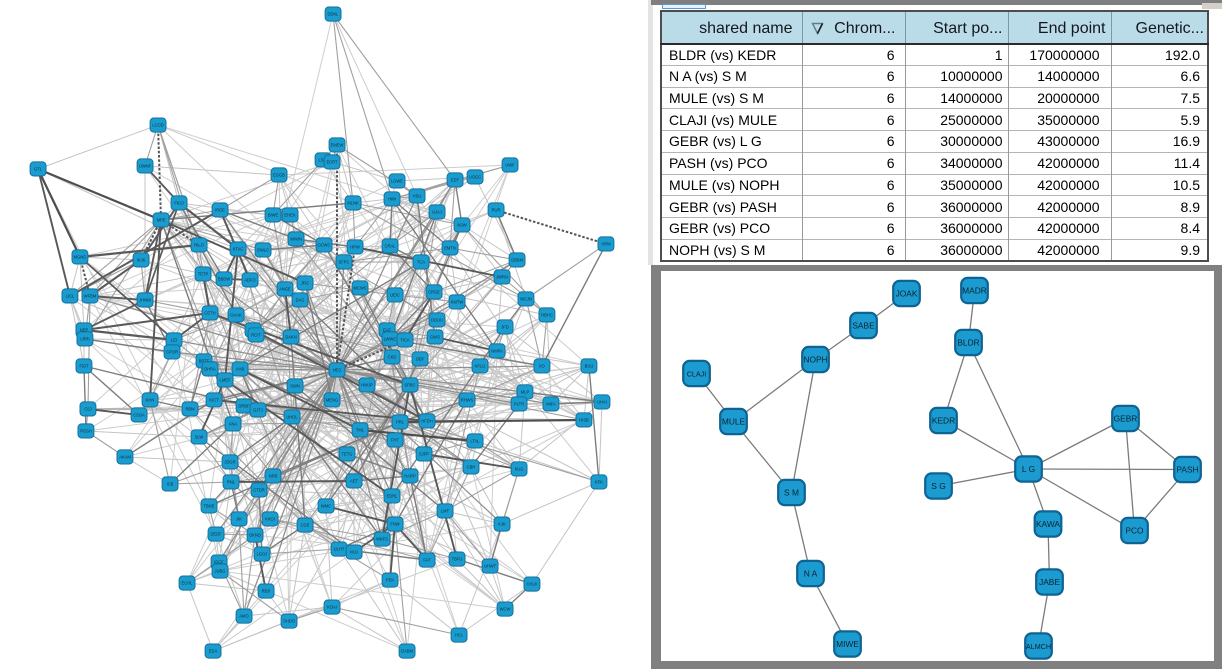 The width and height of the screenshot is (1222, 669). What do you see at coordinates (602, 402) in the screenshot?
I see `svg-text: UHAI` at bounding box center [602, 402].